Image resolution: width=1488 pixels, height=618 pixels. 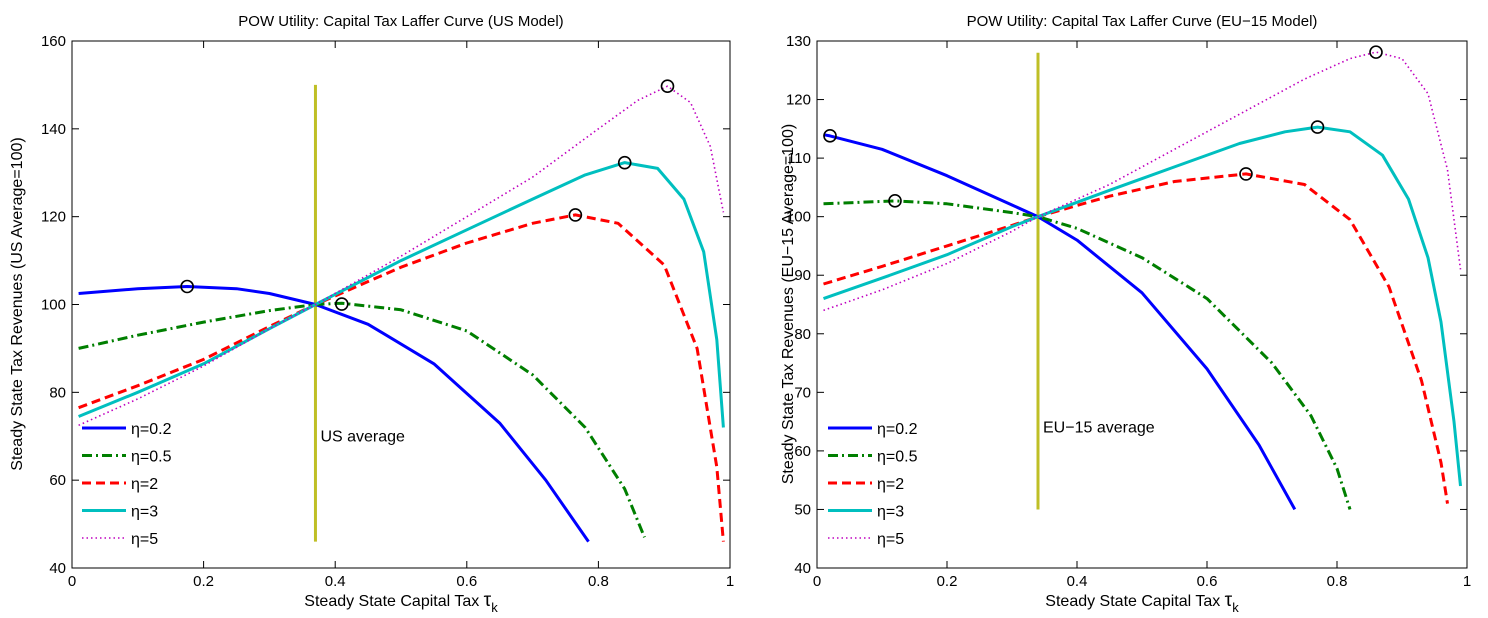 What do you see at coordinates (802, 509) in the screenshot?
I see `y-tick-label: 50` at bounding box center [802, 509].